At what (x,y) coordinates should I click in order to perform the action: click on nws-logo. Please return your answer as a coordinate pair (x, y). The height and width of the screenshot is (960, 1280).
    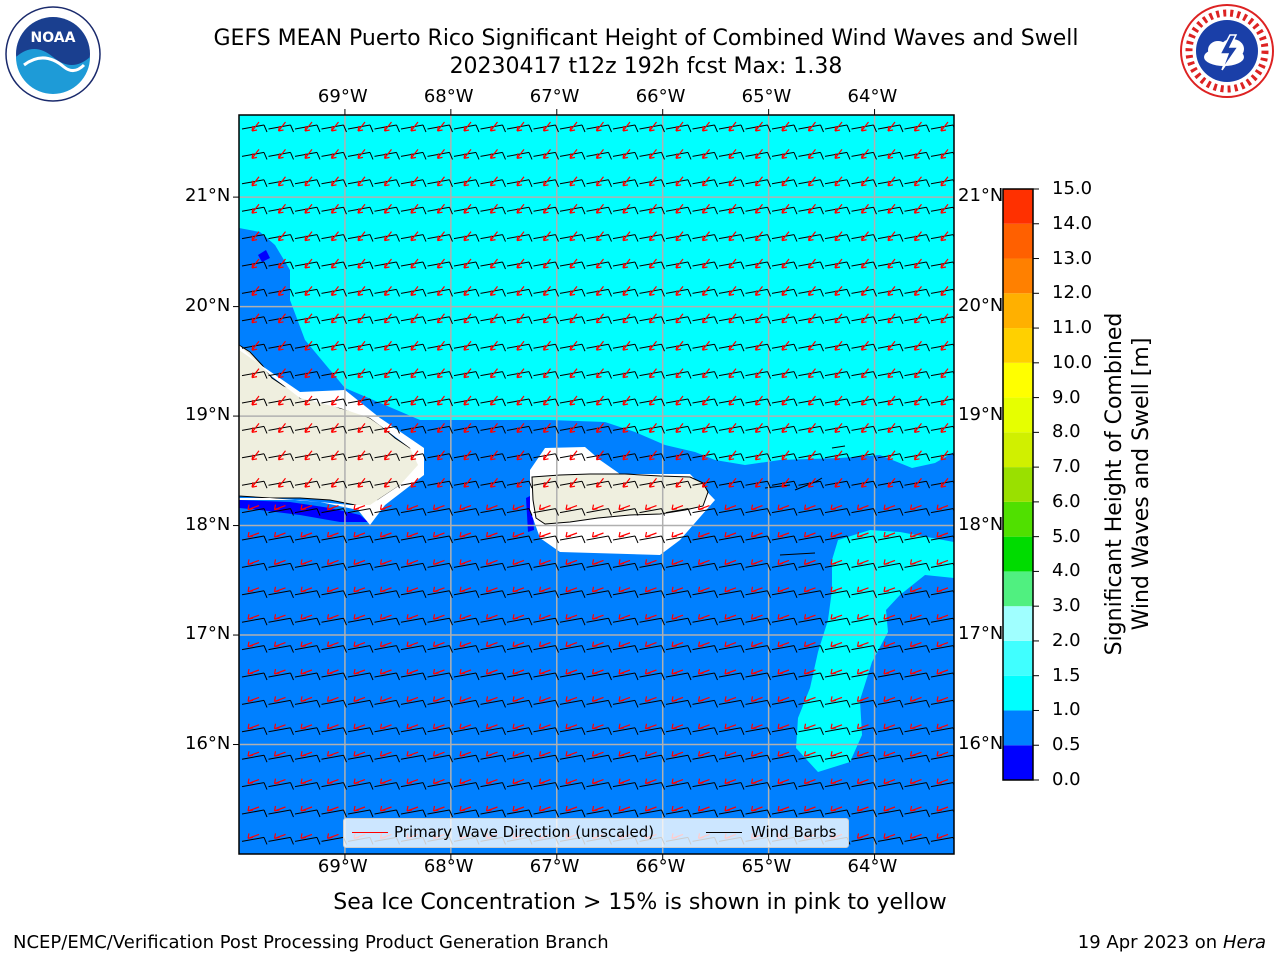
    Looking at the image, I should click on (1227, 51).